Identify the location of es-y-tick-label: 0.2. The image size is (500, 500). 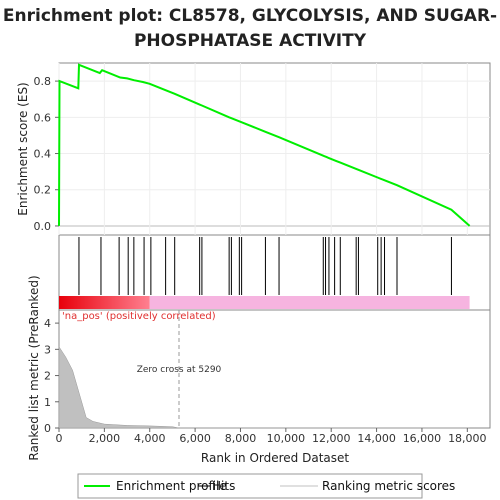
(43, 190).